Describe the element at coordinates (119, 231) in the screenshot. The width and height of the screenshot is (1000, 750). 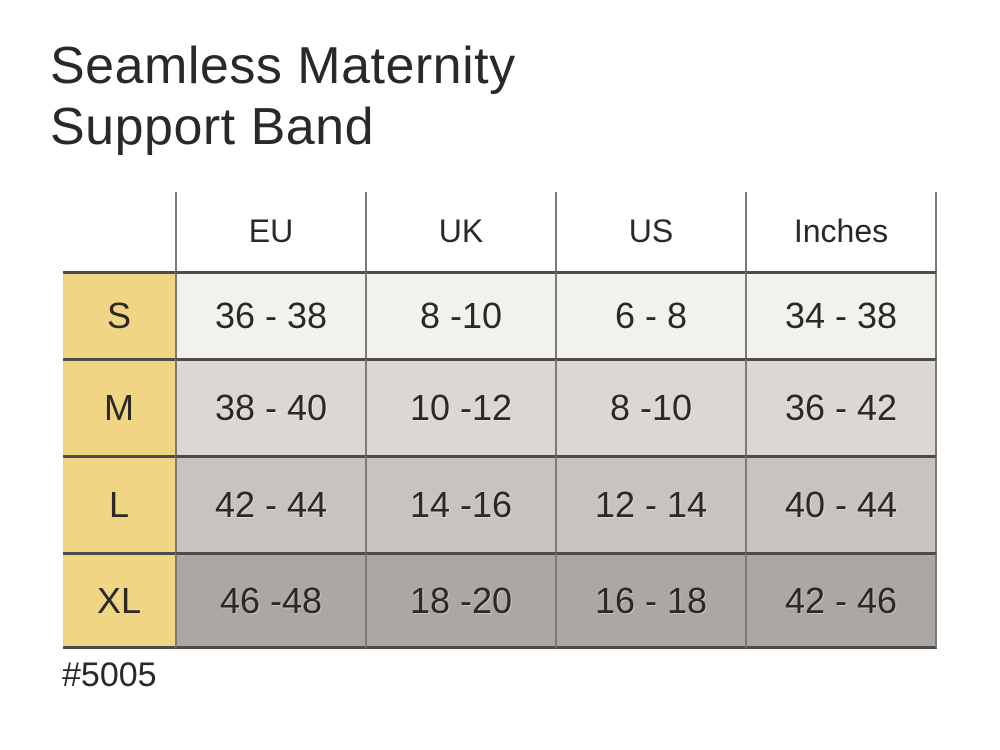
I see `corner-cell` at that location.